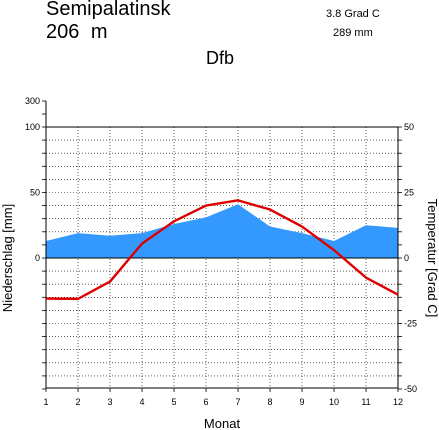 The height and width of the screenshot is (430, 439). What do you see at coordinates (141, 402) in the screenshot?
I see `x-tick-label: 4` at bounding box center [141, 402].